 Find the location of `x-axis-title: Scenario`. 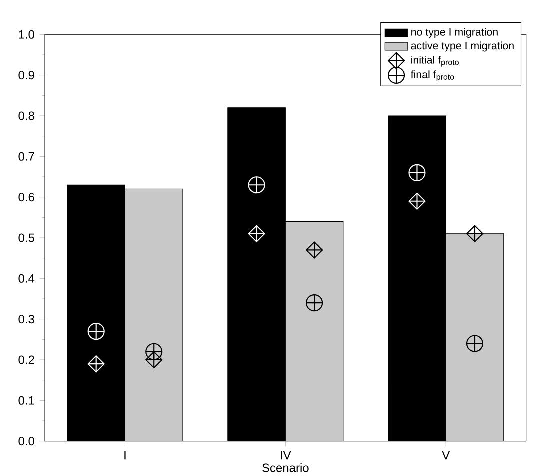

x-axis-title: Scenario is located at coordinates (285, 467).